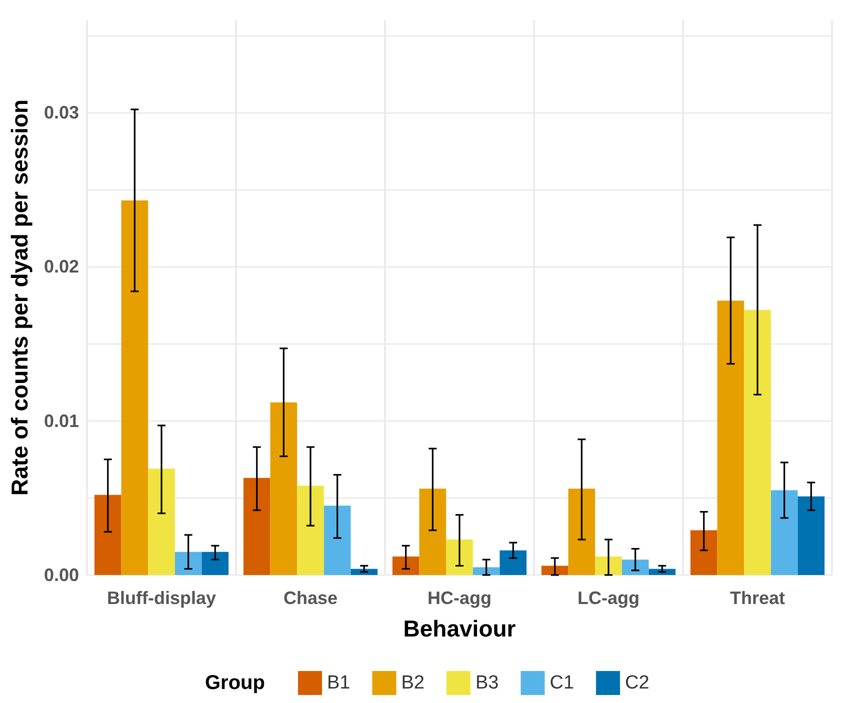 The width and height of the screenshot is (850, 703). What do you see at coordinates (61, 575) in the screenshot?
I see `y-tick-label: 0.00` at bounding box center [61, 575].